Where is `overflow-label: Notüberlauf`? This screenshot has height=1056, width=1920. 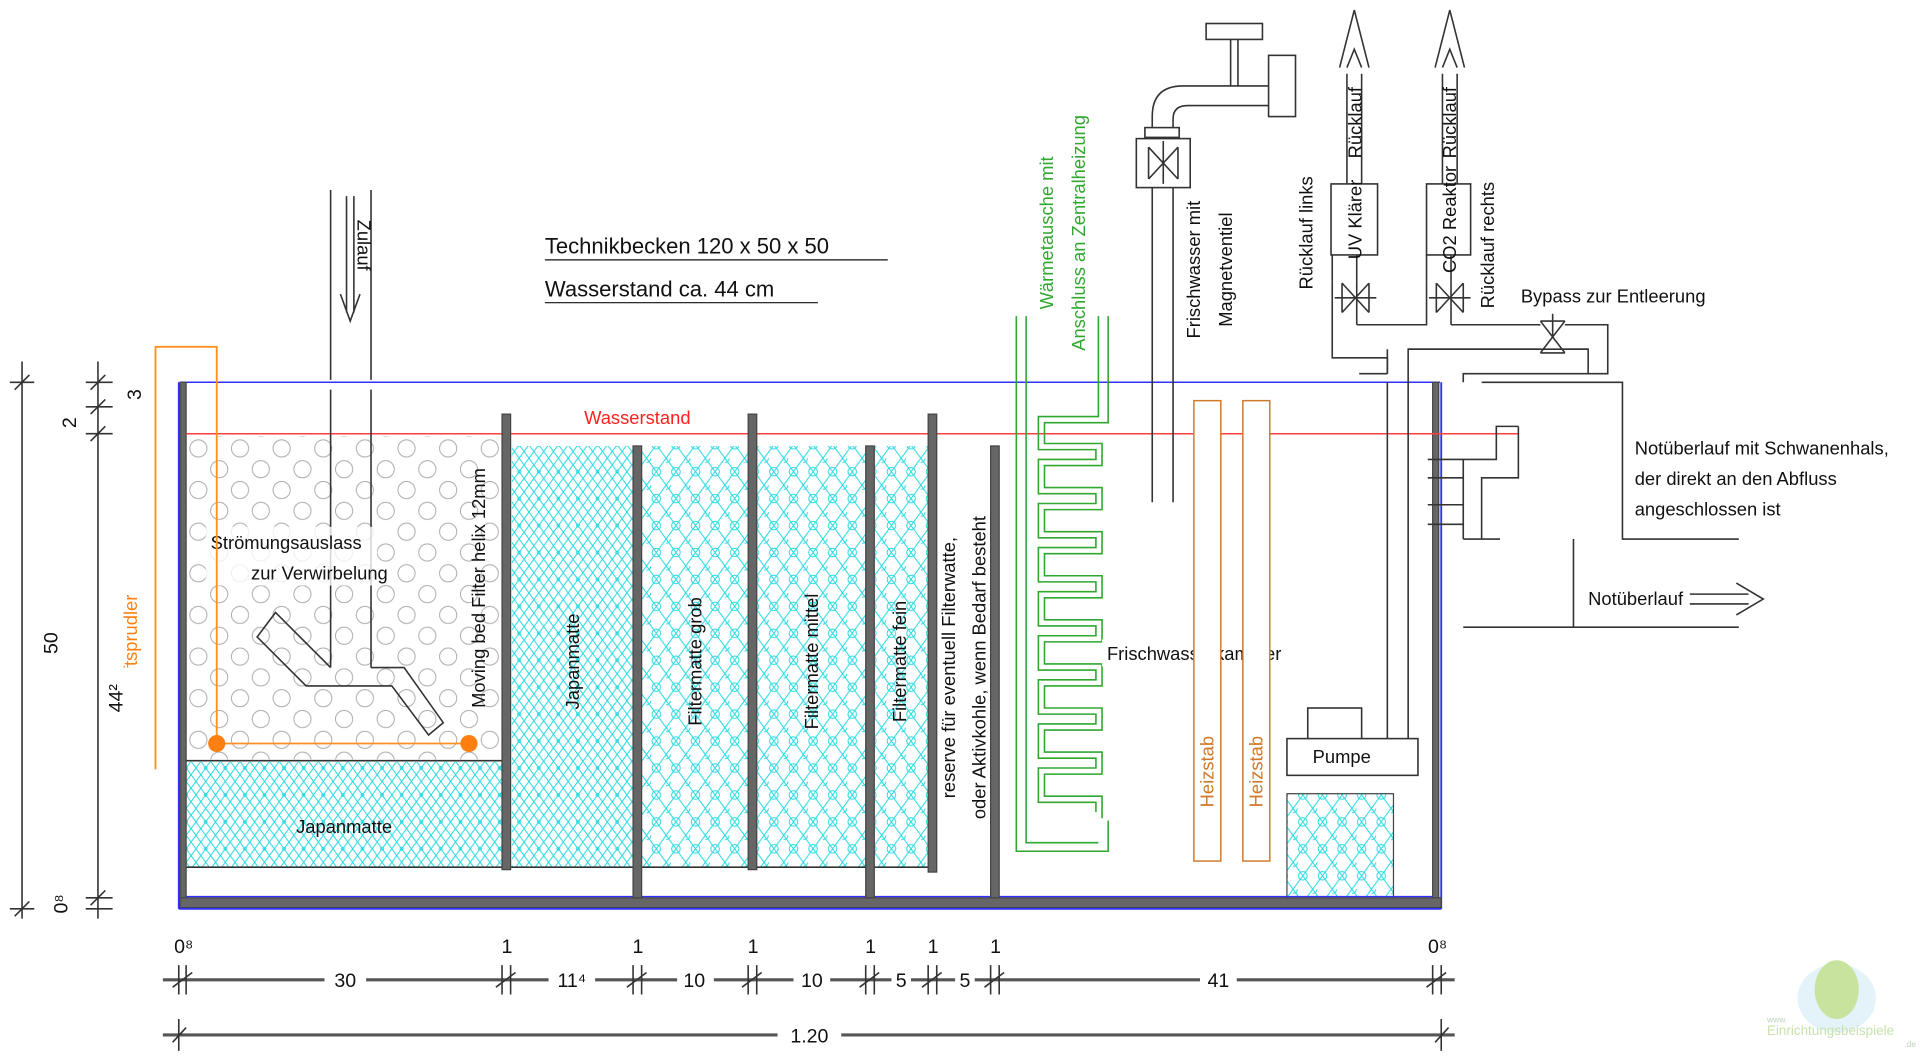
overflow-label: Notüberlauf is located at coordinates (1636, 598).